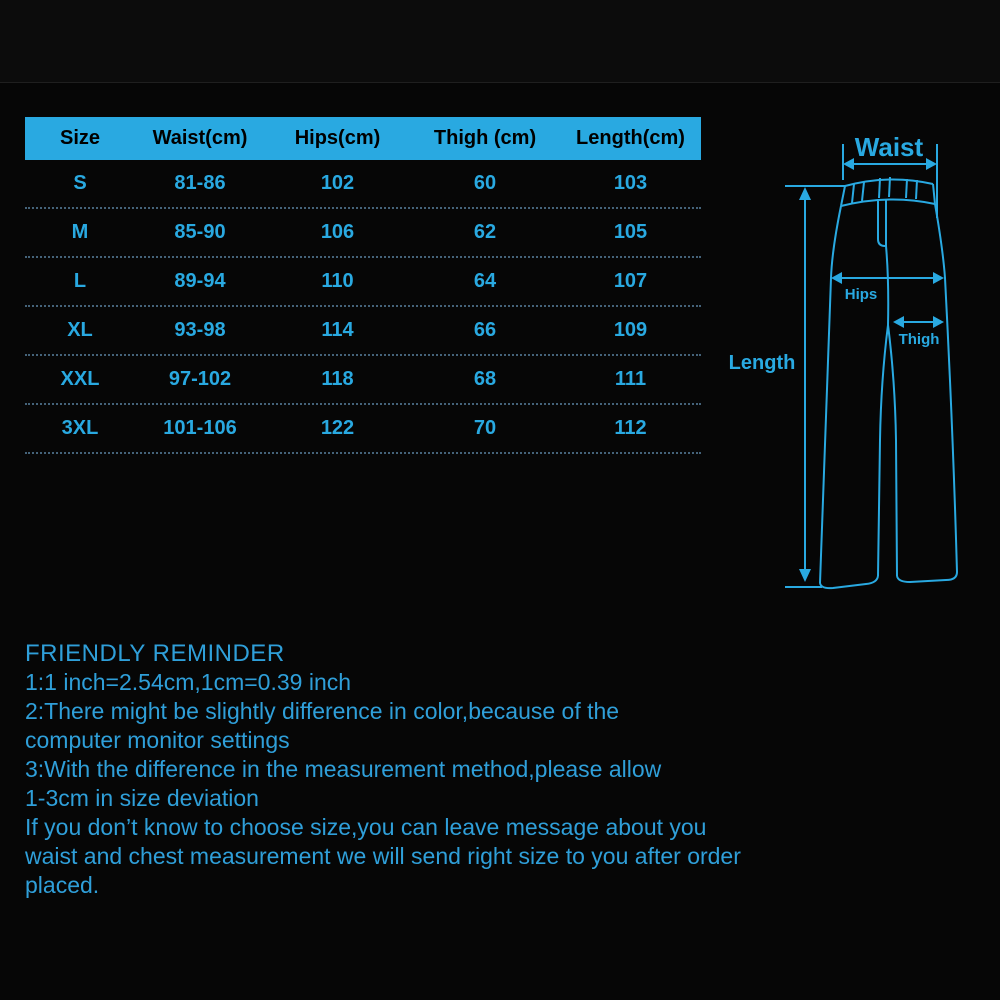  Describe the element at coordinates (200, 379) in the screenshot. I see `waist-cell: 97-102` at that location.